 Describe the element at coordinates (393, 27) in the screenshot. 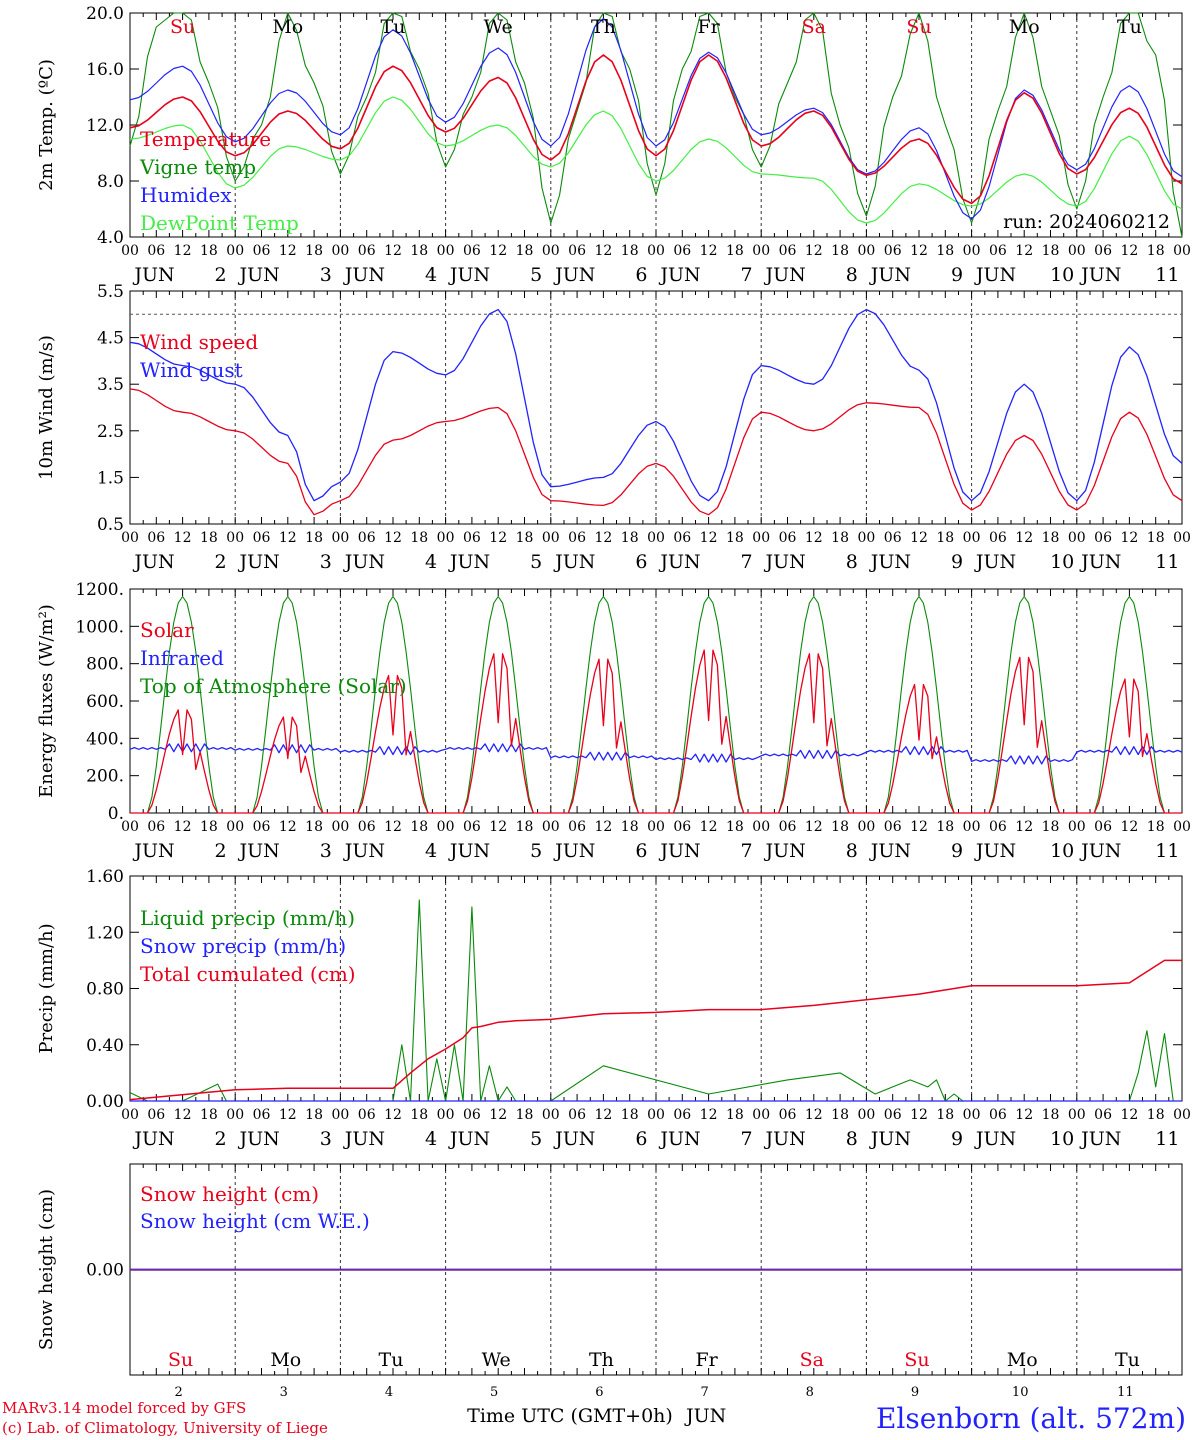

I see `weekday-label: Tu` at that location.